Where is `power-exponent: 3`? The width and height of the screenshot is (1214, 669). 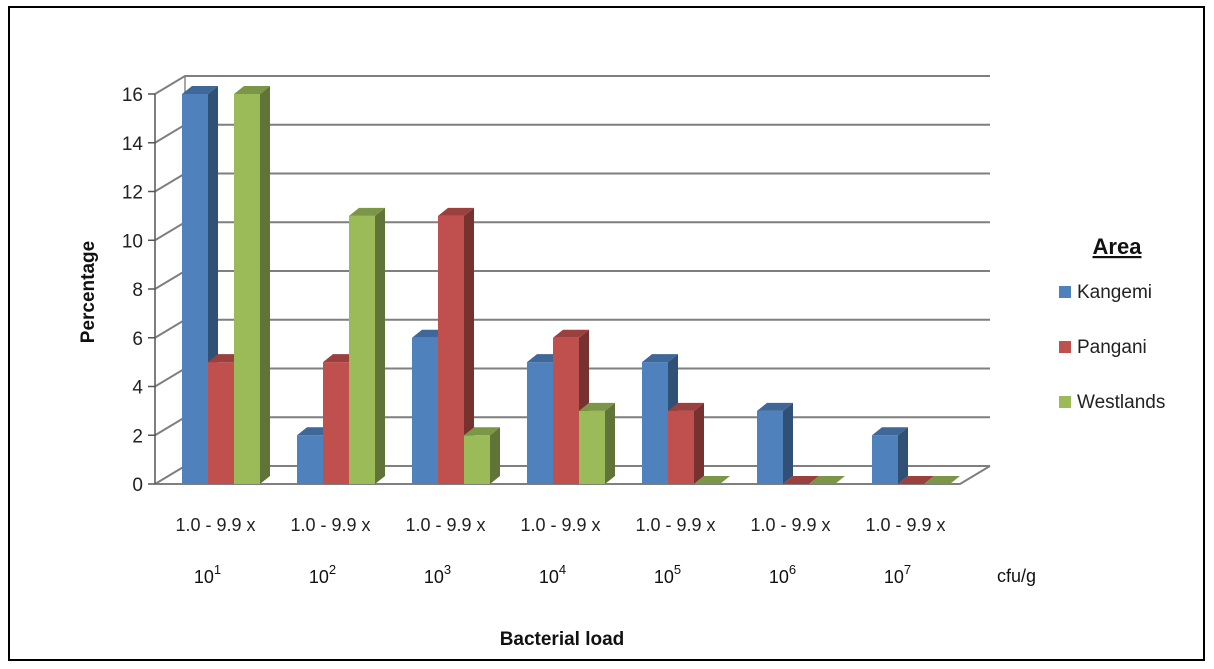 power-exponent: 3 is located at coordinates (447, 569).